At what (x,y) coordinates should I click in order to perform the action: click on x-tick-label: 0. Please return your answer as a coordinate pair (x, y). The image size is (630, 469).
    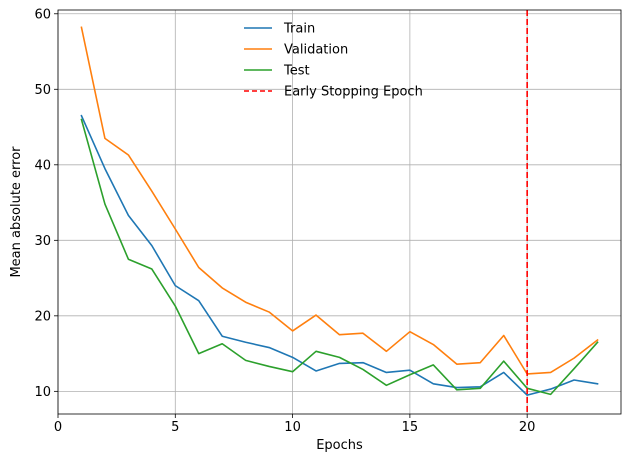
    Looking at the image, I should click on (58, 427).